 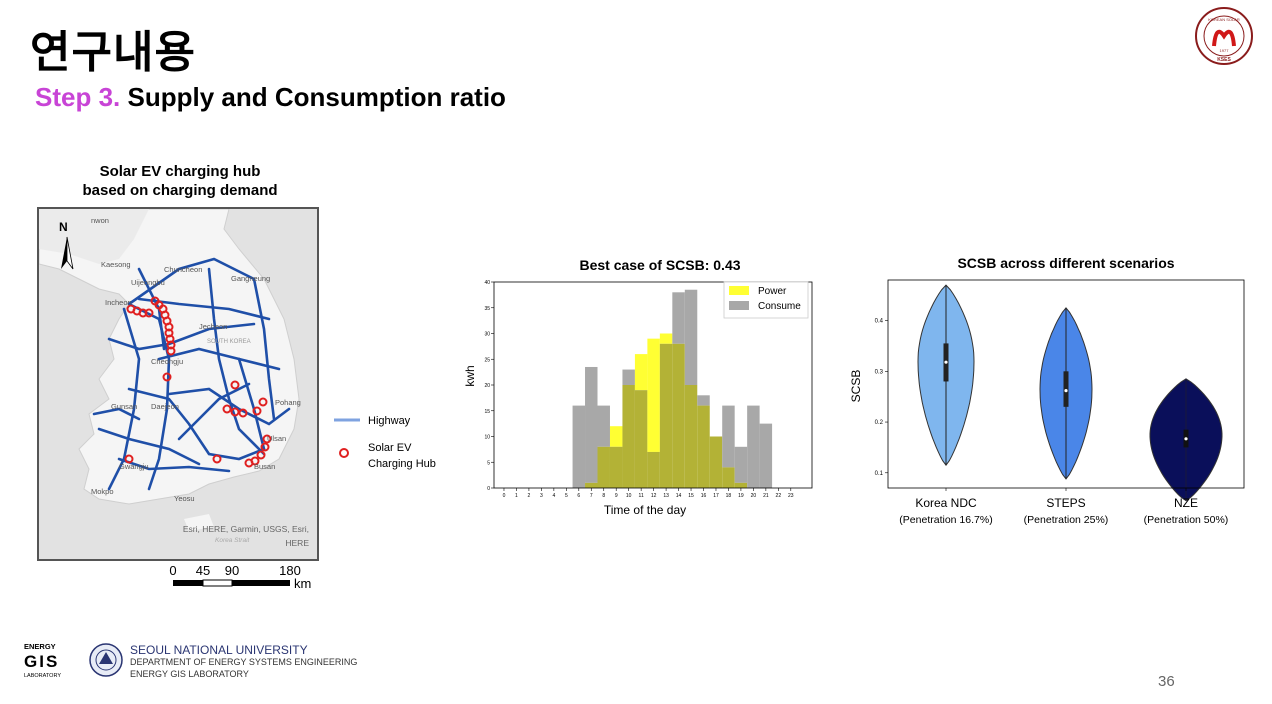 What do you see at coordinates (66, 245) in the screenshot?
I see `north-arrow: N` at bounding box center [66, 245].